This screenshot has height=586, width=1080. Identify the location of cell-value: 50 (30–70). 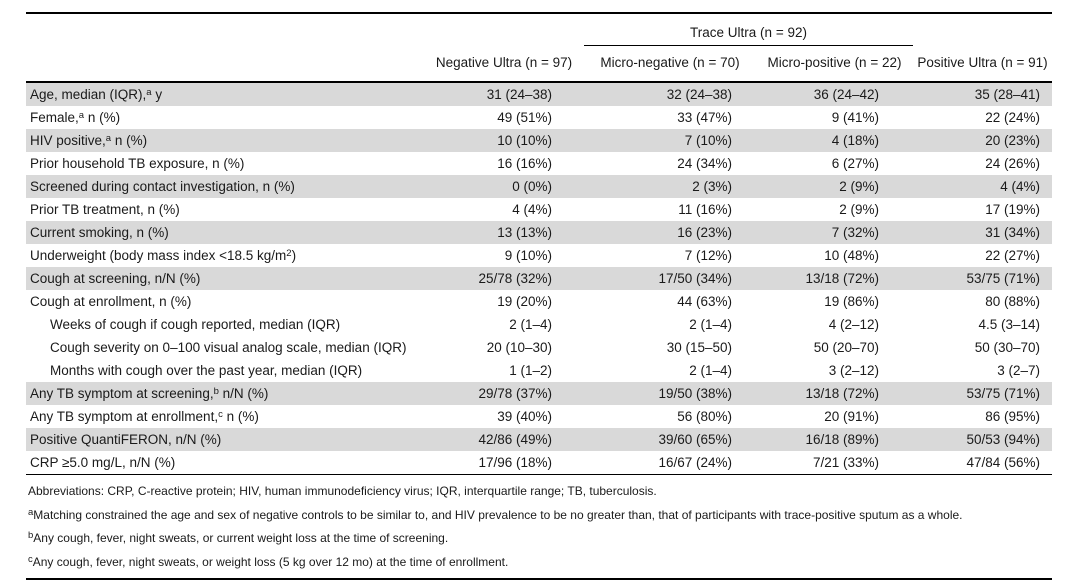
(1007, 347).